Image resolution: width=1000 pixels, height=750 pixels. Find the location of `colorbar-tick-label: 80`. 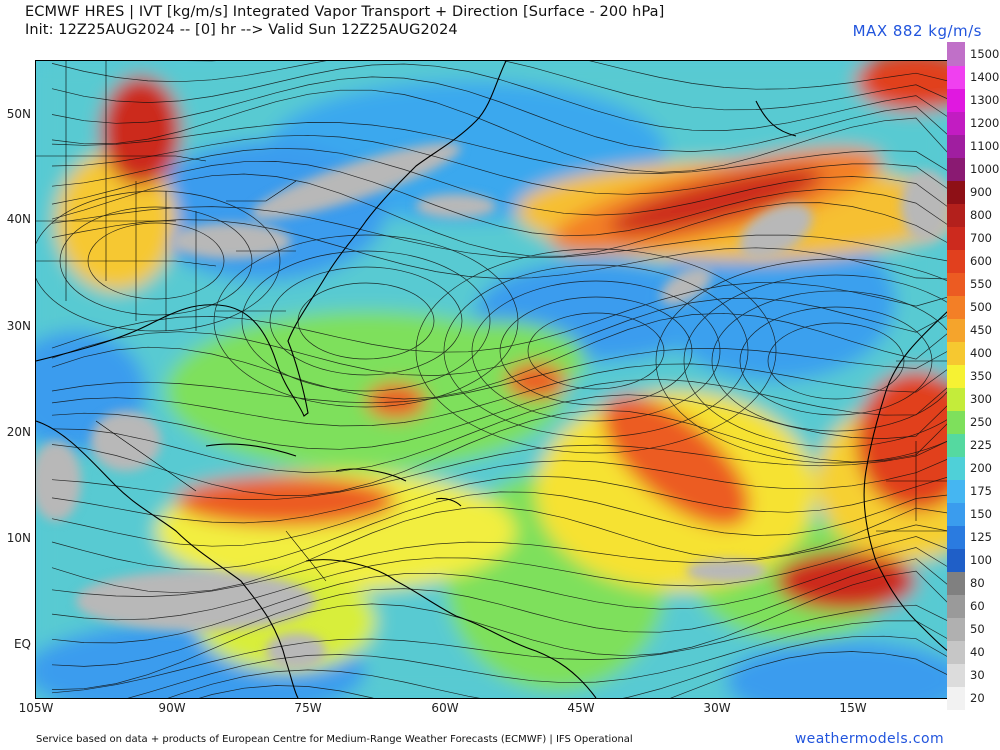

colorbar-tick-label: 80 is located at coordinates (977, 583).